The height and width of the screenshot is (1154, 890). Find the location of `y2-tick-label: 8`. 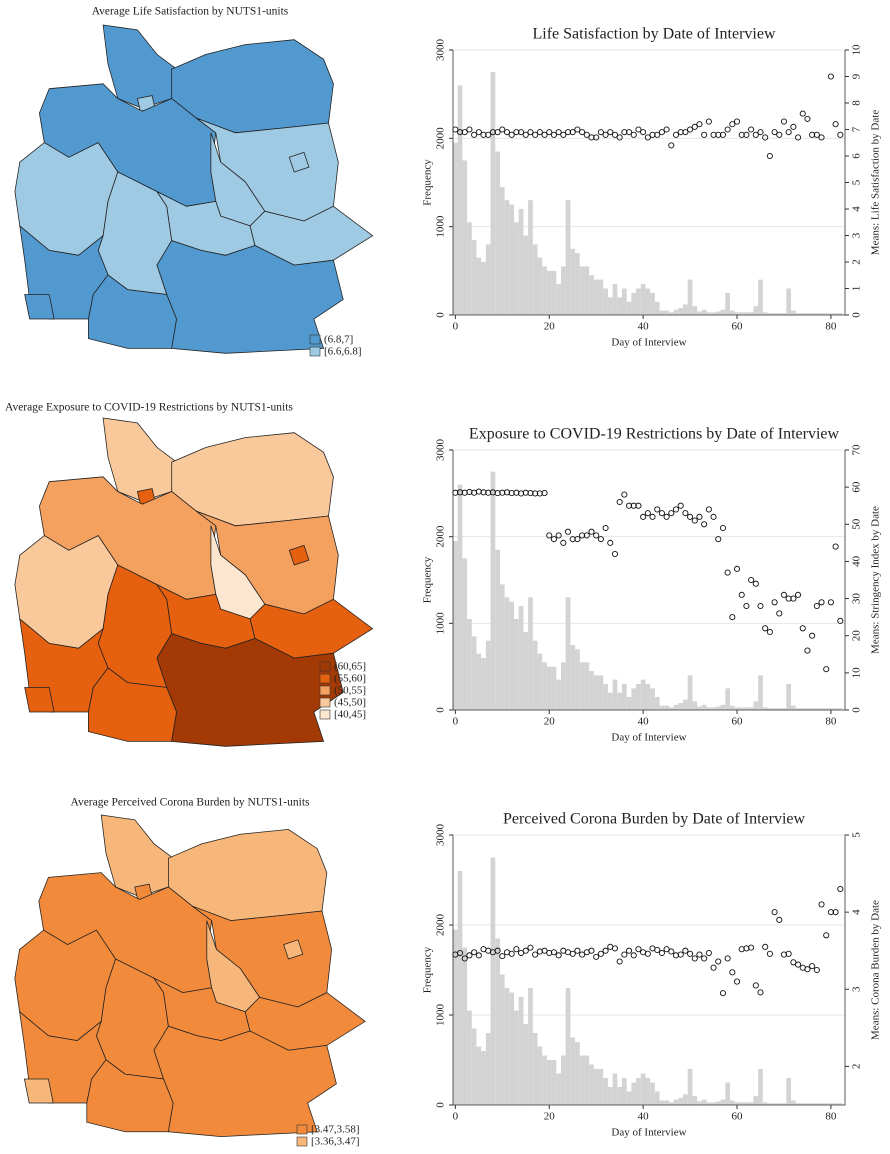

y2-tick-label: 8 is located at coordinates (857, 103).